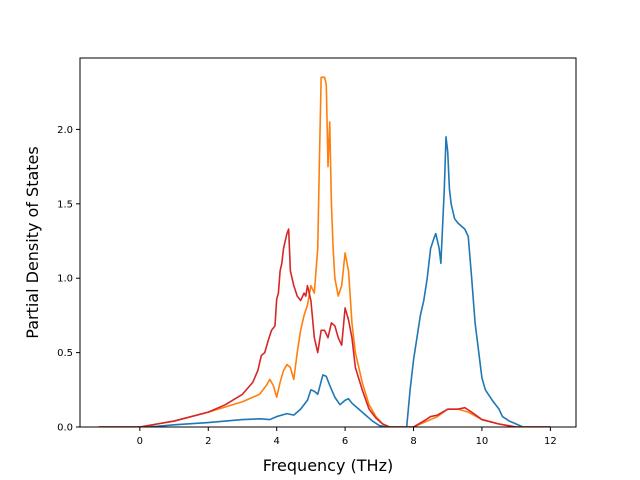 This screenshot has height=480, width=640. I want to click on y-tick-label: 2.0, so click(65, 130).